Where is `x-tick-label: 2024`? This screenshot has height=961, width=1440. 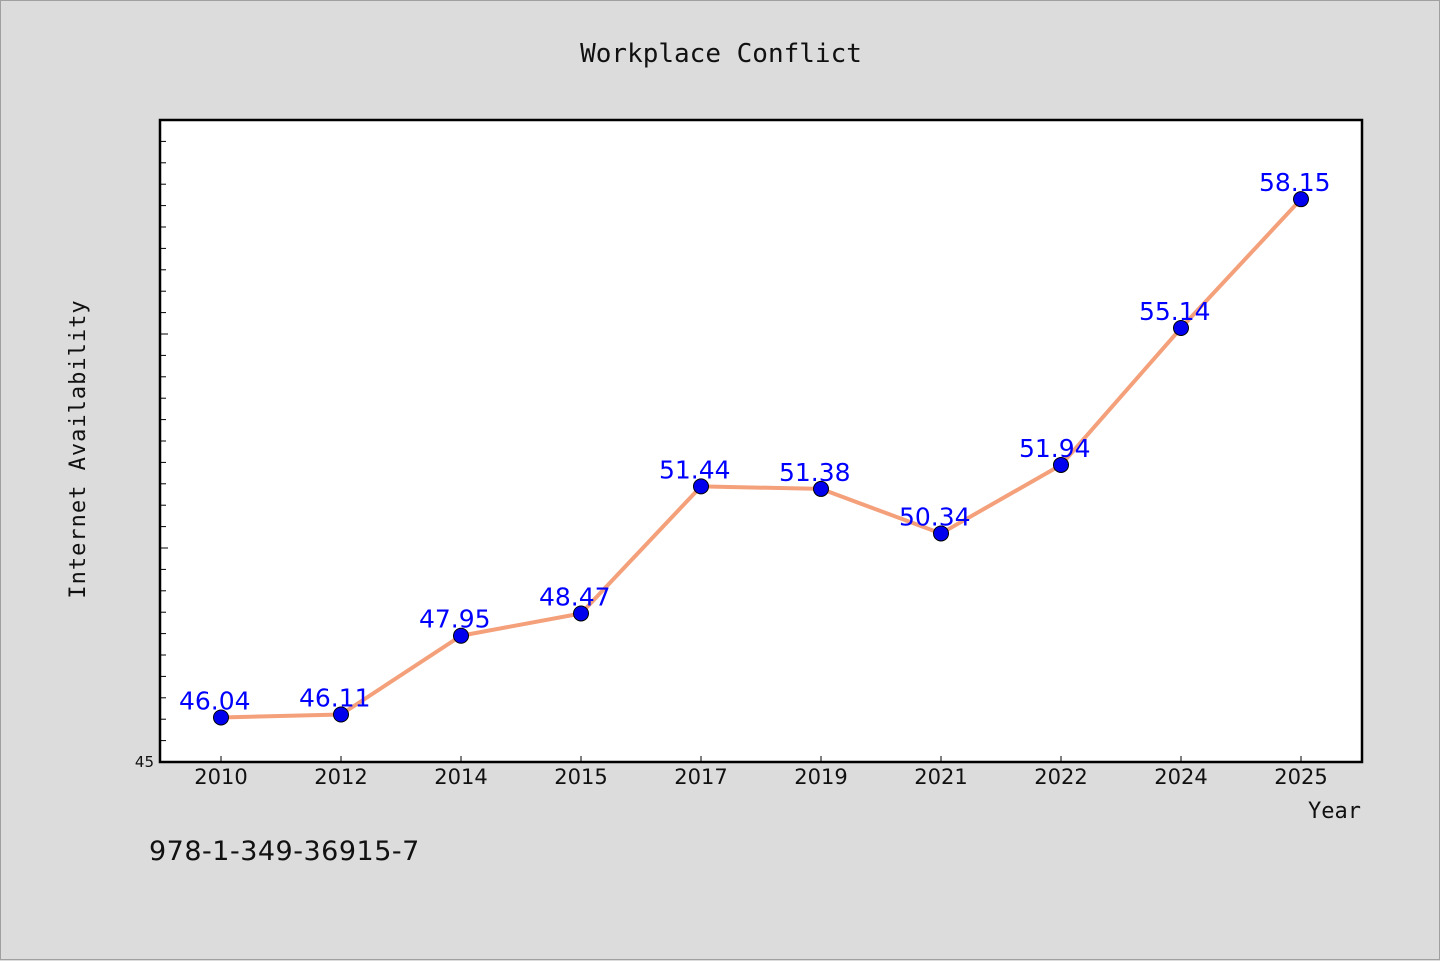
x-tick-label: 2024 is located at coordinates (1180, 777).